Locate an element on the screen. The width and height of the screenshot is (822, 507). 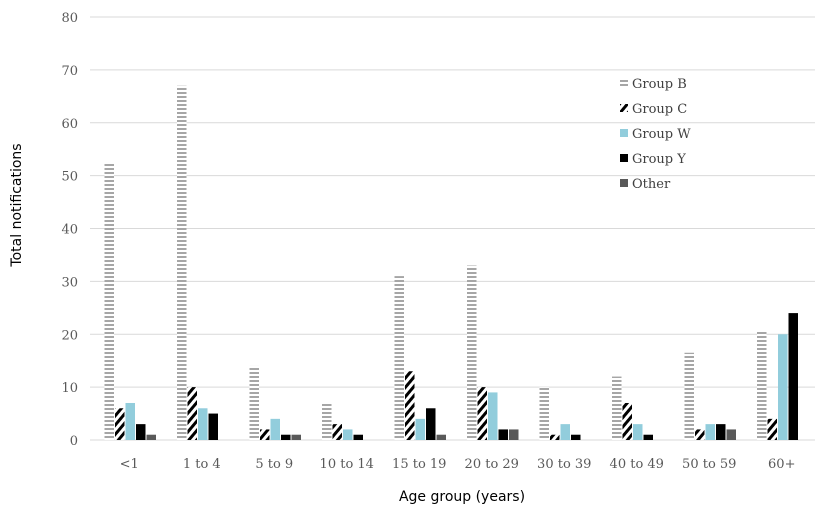
legend: Group B Group C Group W Group Y Other is located at coordinates (655, 134).